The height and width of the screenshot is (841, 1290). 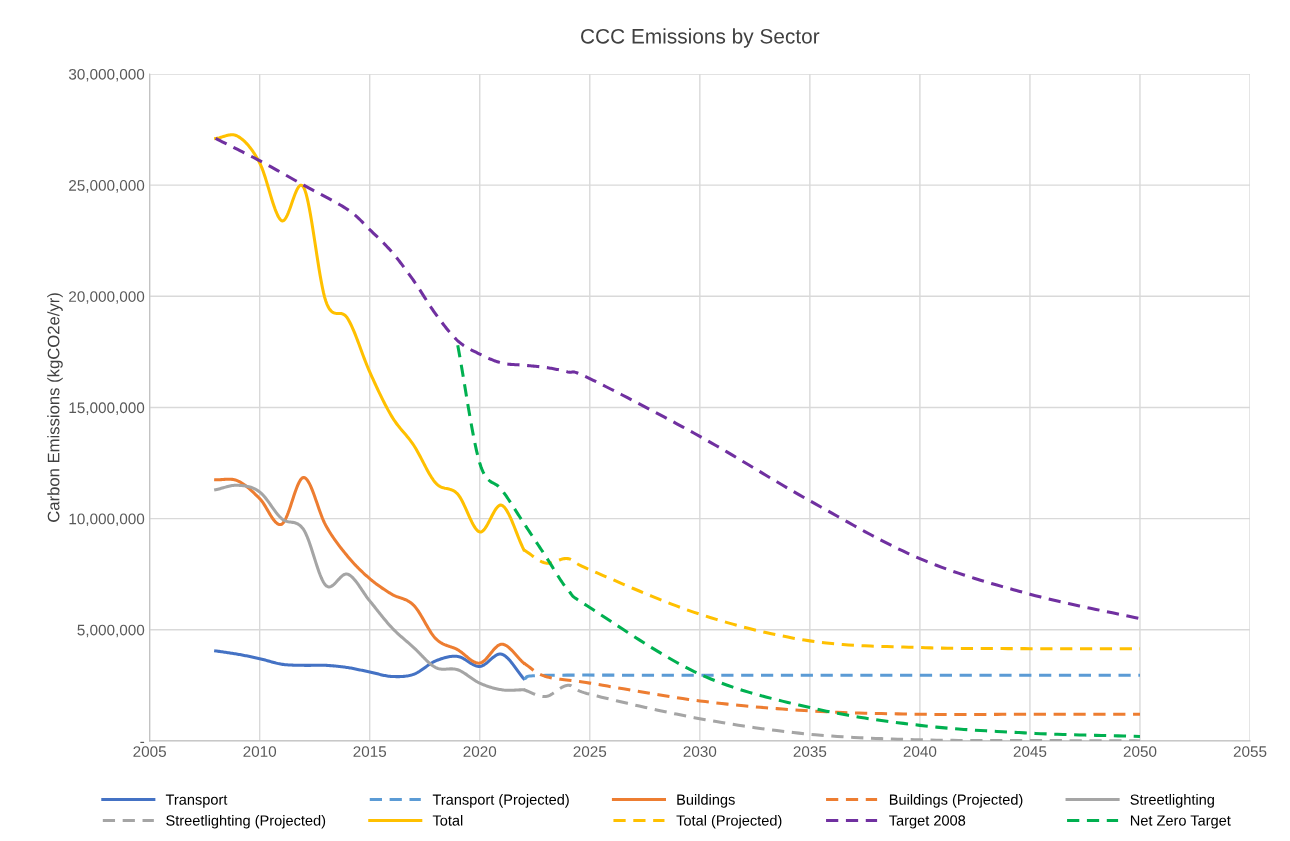 I want to click on y-tick-label: 10,000,000, so click(x=107, y=520).